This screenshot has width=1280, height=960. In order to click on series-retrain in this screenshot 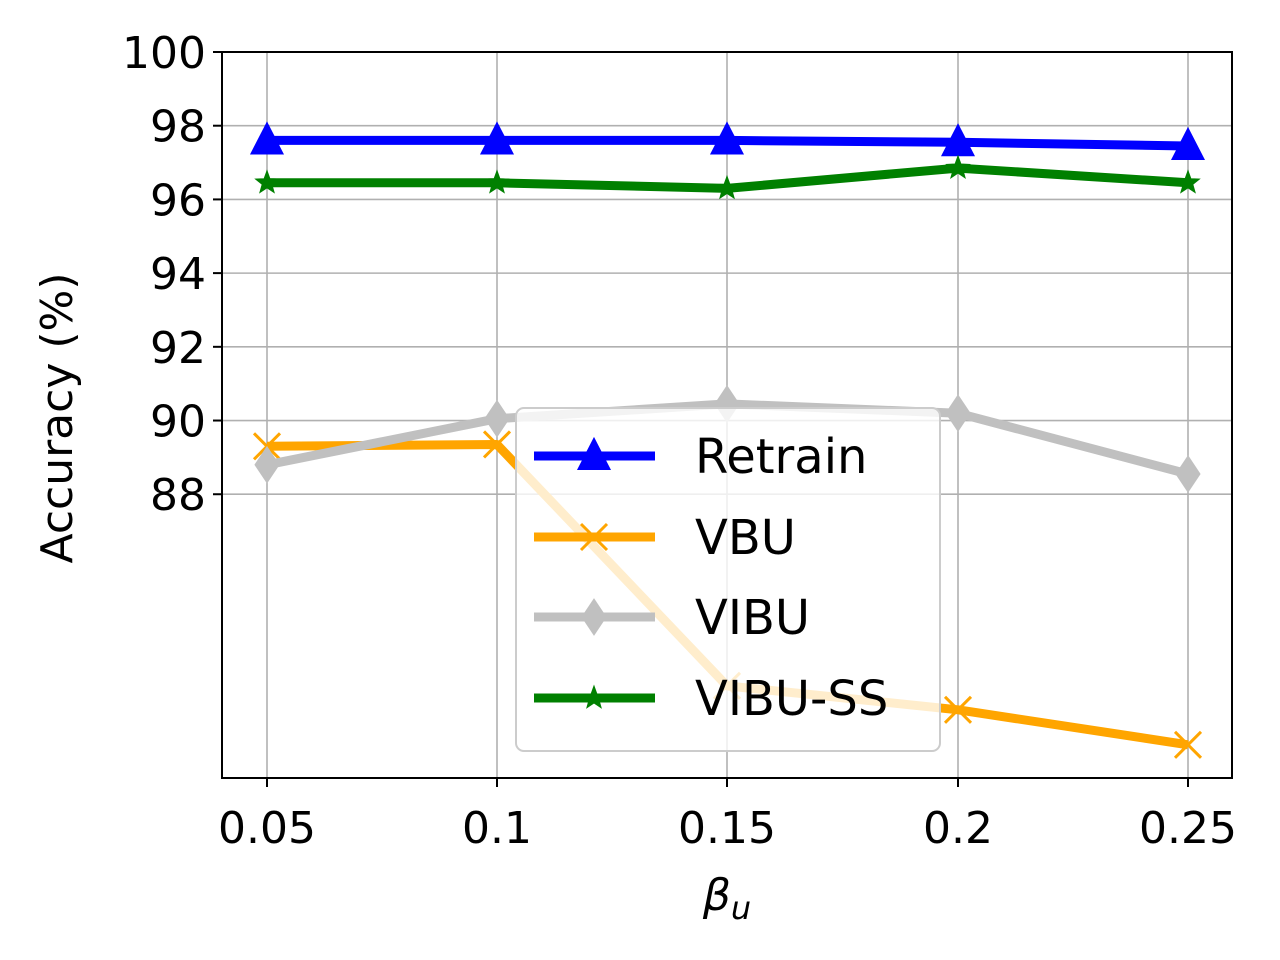, I will do `click(727, 140)`.